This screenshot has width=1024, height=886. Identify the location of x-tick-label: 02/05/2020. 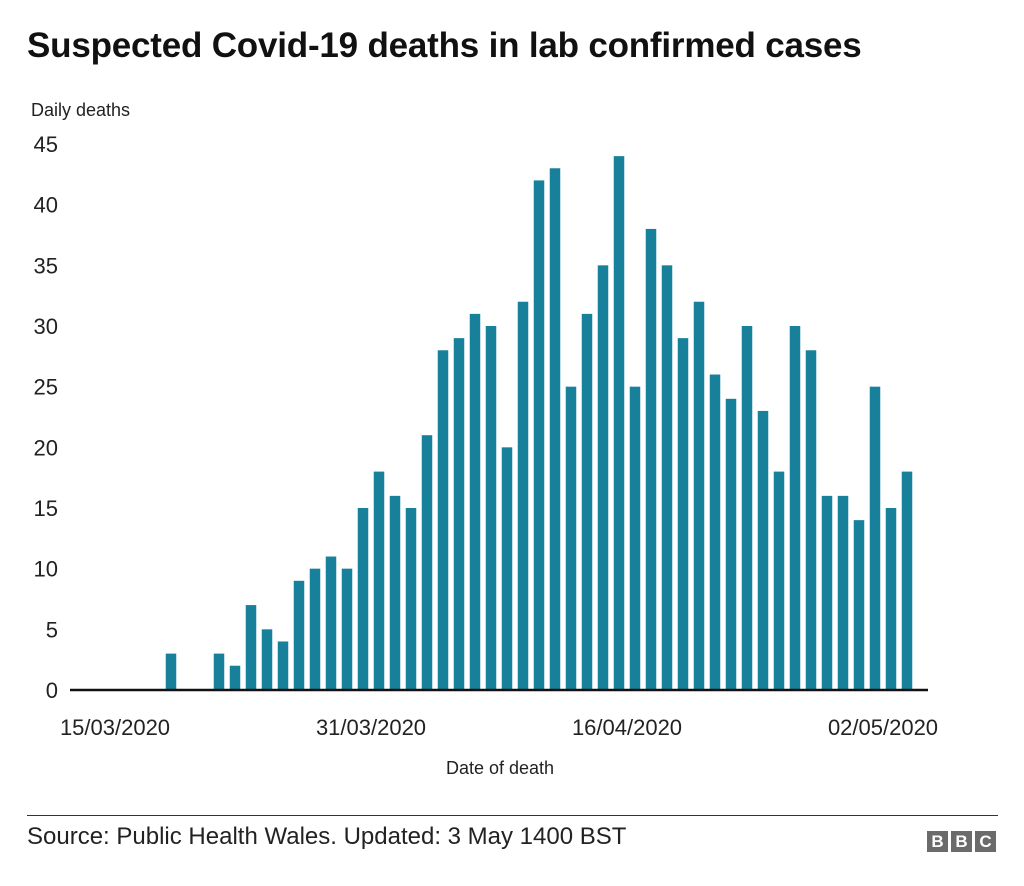
(883, 727).